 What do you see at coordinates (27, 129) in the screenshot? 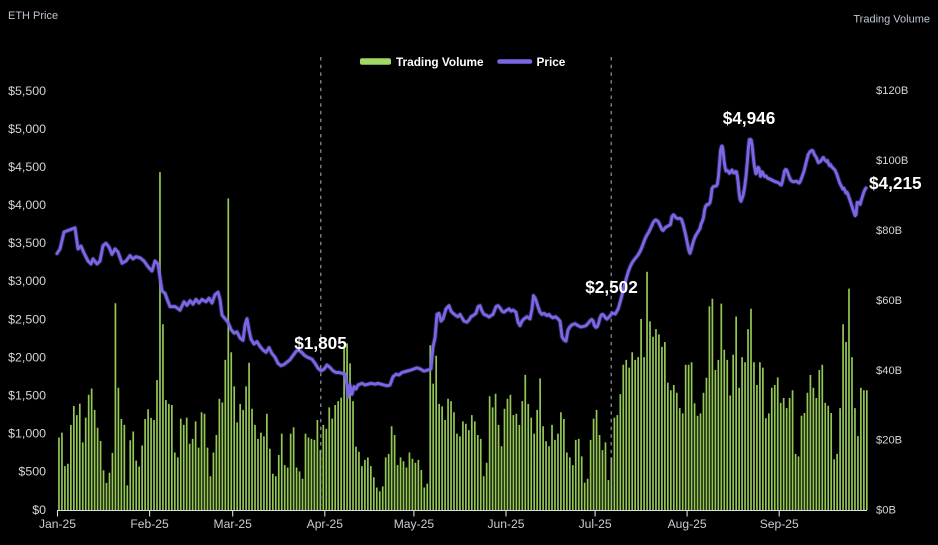
I see `svg-text: $5,000` at bounding box center [27, 129].